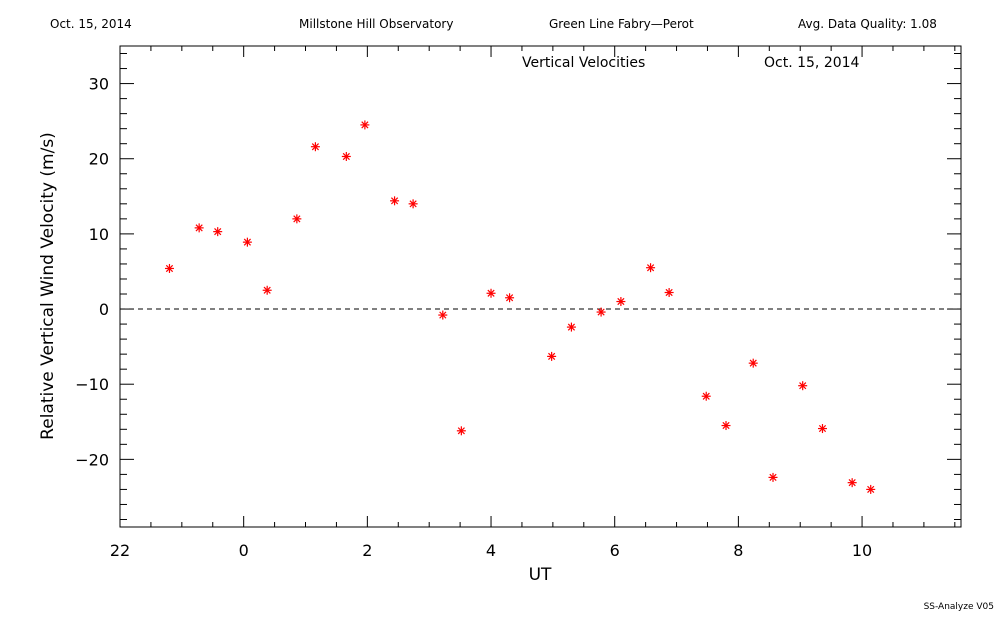 The width and height of the screenshot is (1000, 625). Describe the element at coordinates (244, 550) in the screenshot. I see `x-tick-label: 0` at that location.